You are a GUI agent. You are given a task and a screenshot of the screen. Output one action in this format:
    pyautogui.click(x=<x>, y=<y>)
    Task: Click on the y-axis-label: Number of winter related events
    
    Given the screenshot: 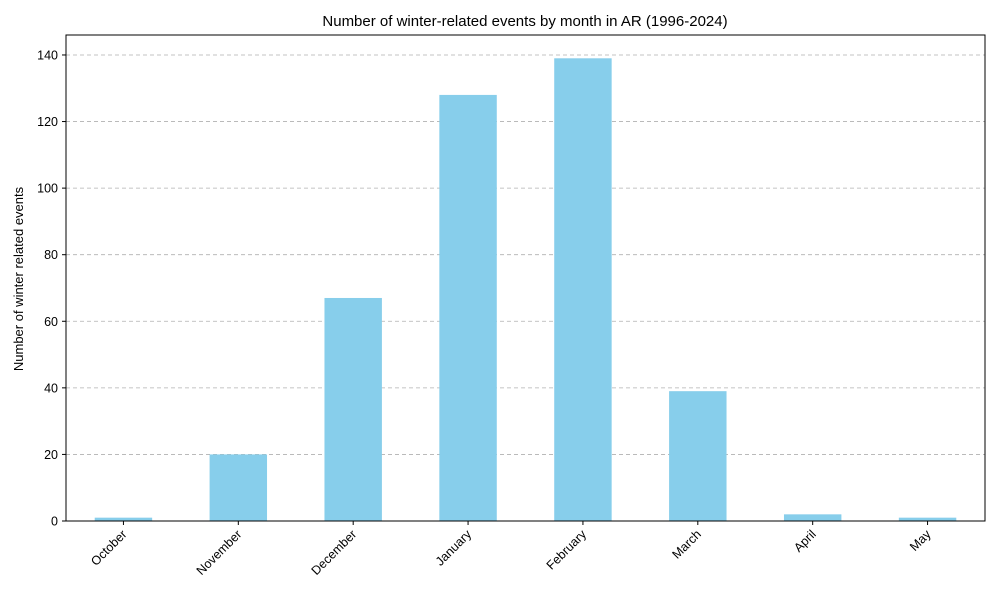 What is the action you would take?
    pyautogui.click(x=18, y=278)
    